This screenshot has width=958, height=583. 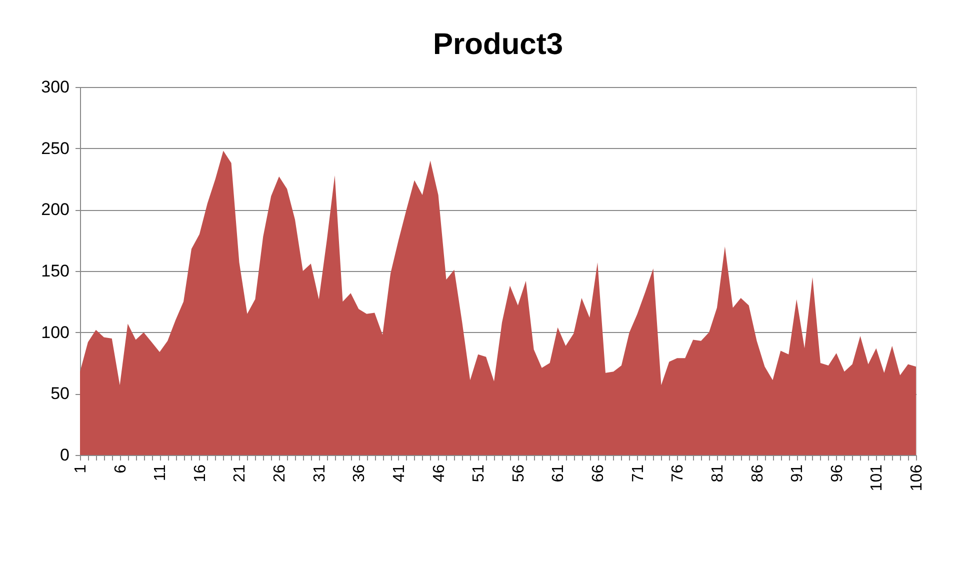 I want to click on x-tick-label: 1, so click(x=81, y=469).